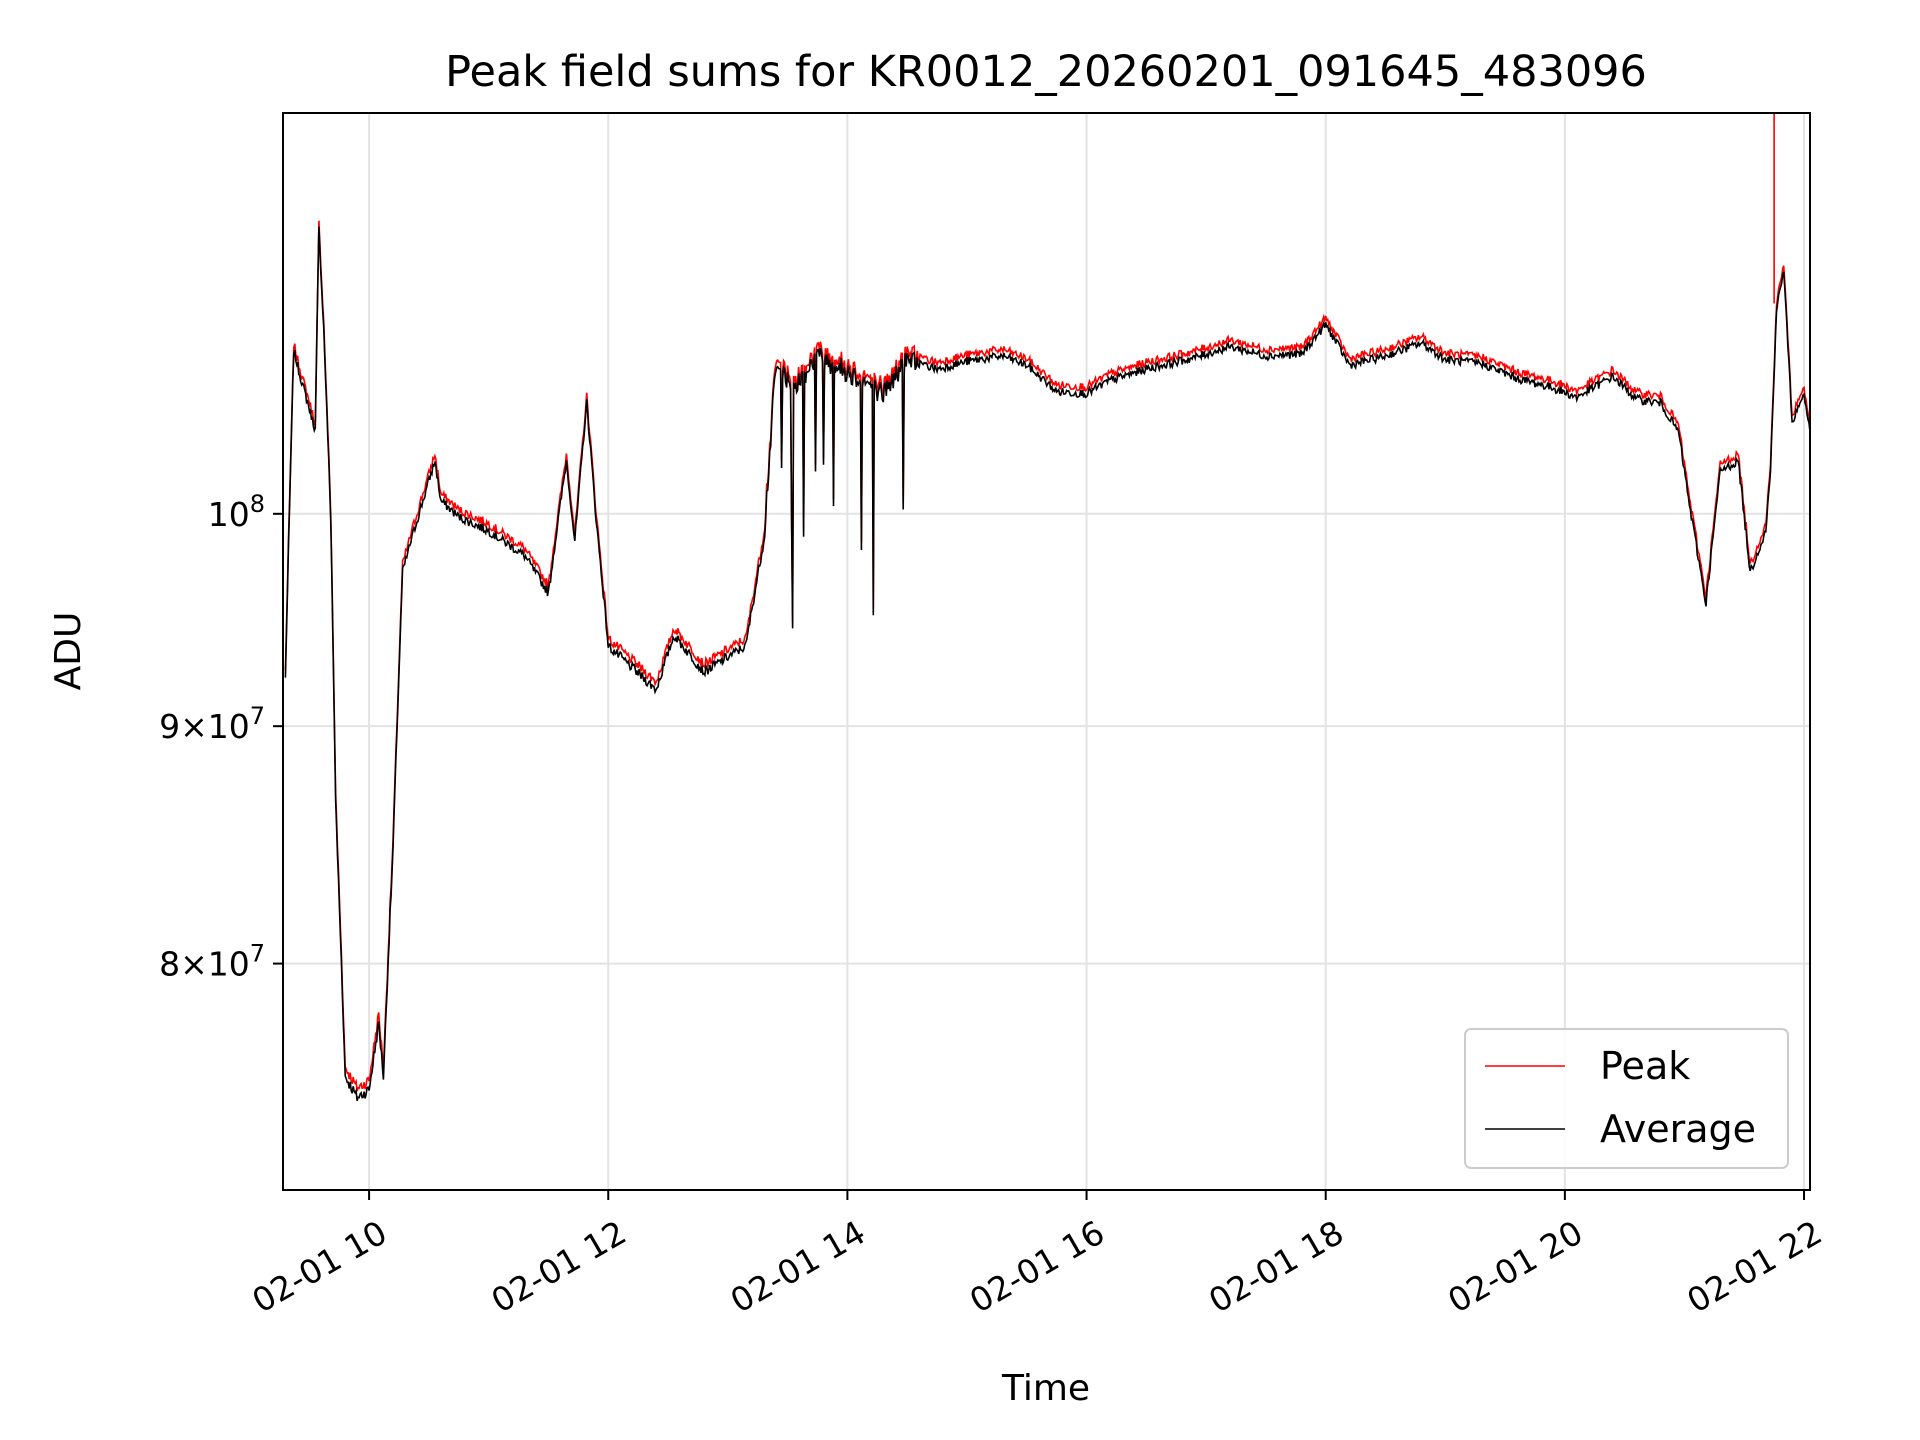  Describe the element at coordinates (68, 651) in the screenshot. I see `y-axis-label: ADU` at that location.